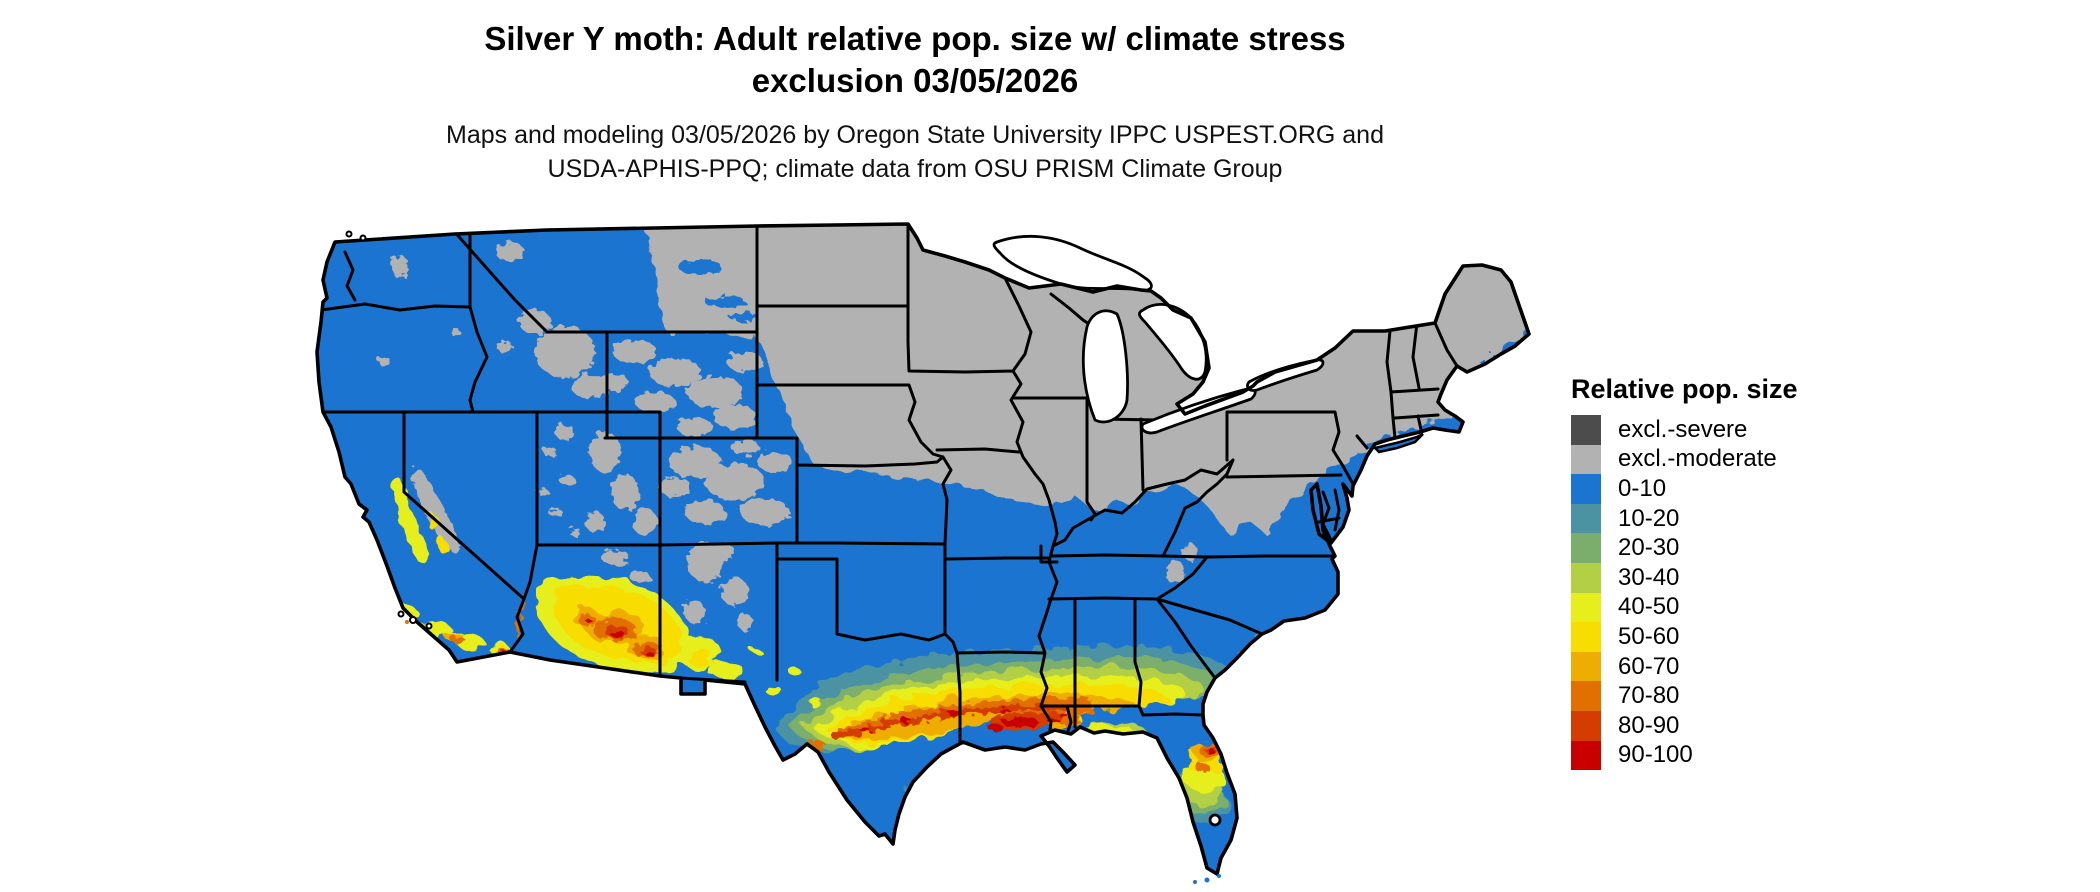  What do you see at coordinates (1684, 725) in the screenshot?
I see `legend-item: 80-90` at bounding box center [1684, 725].